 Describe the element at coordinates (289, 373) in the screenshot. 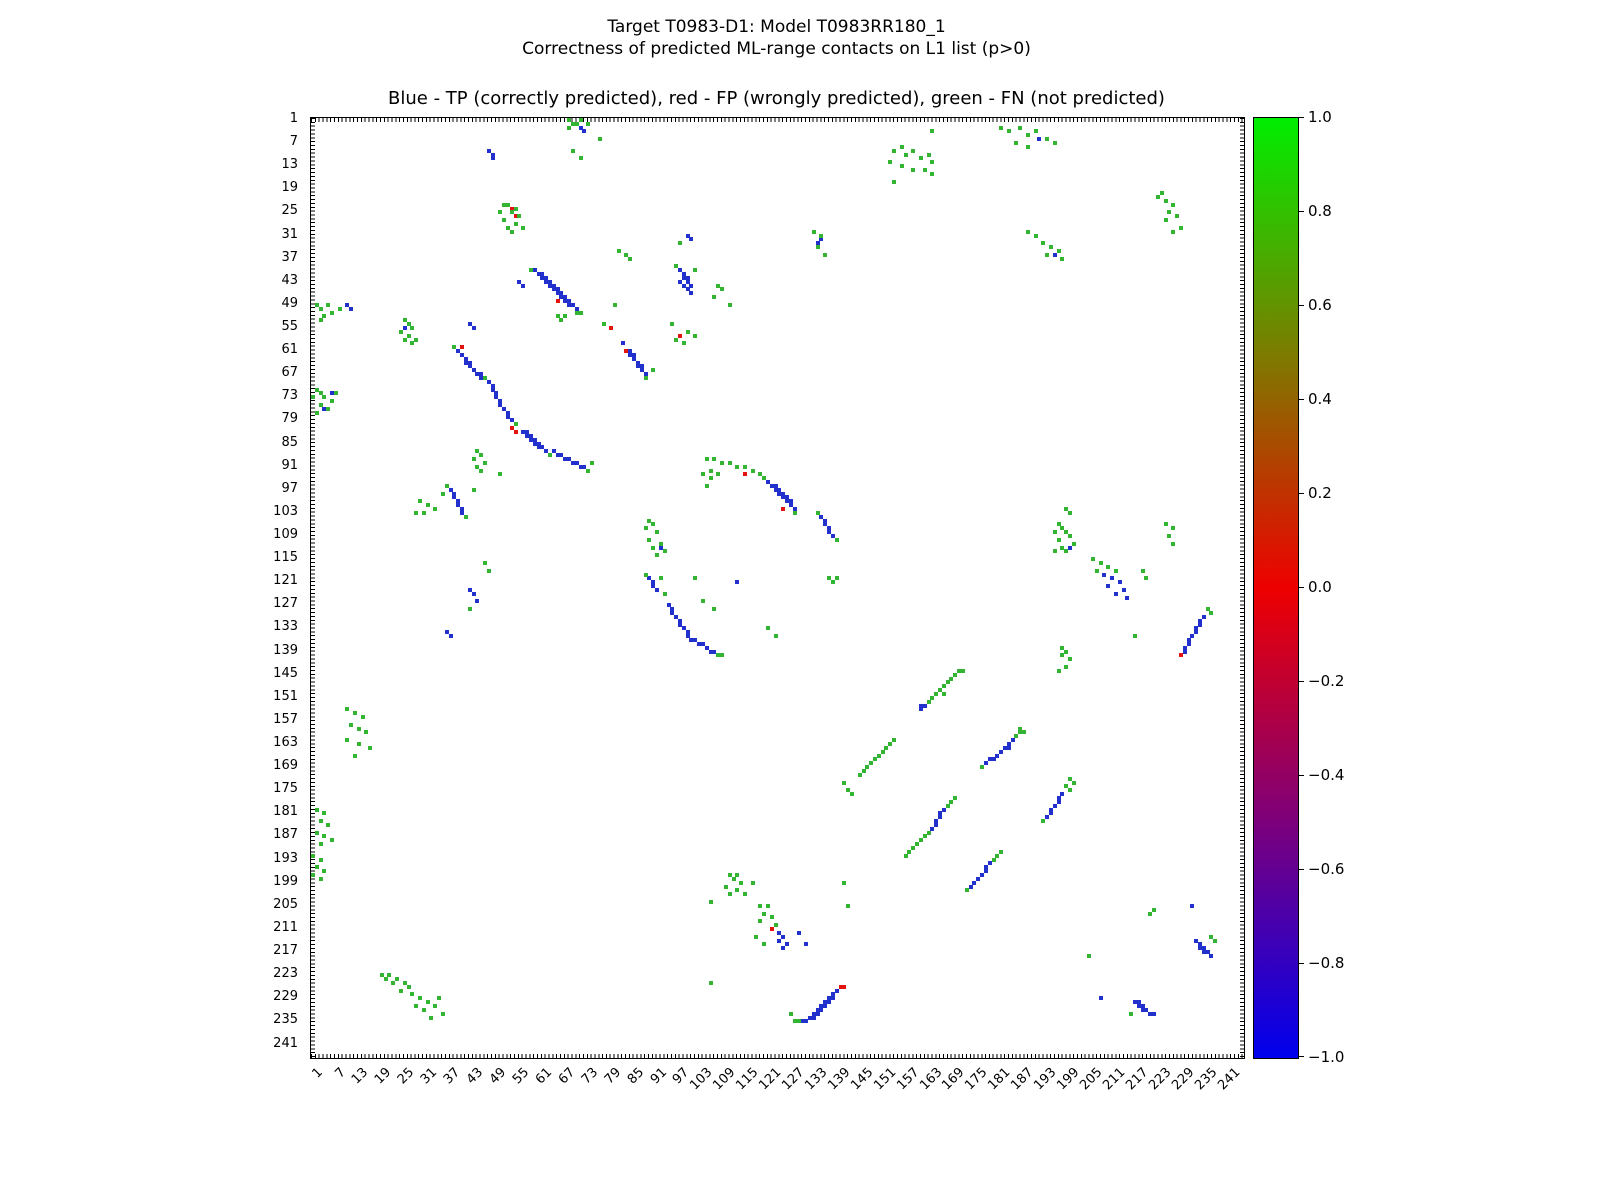

I see `y-tick-label: 67` at that location.